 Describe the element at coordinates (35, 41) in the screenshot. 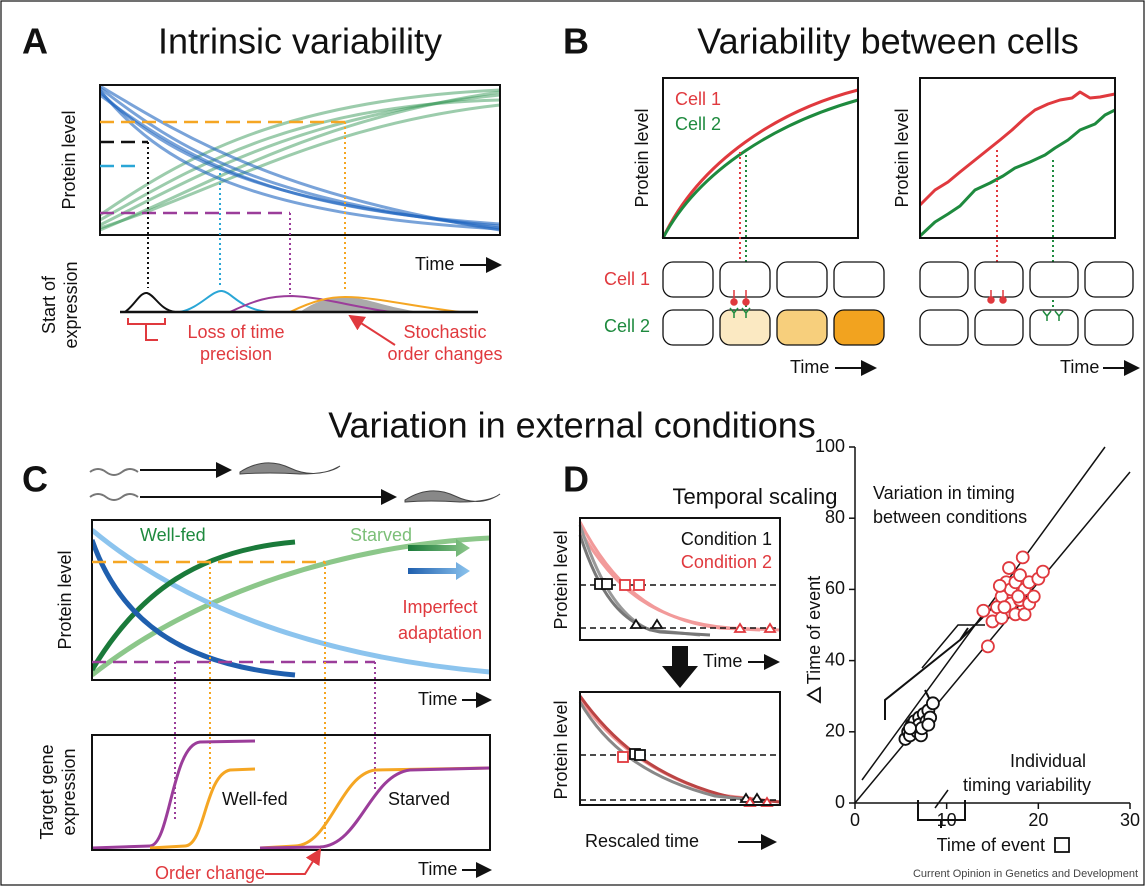

I see `panel-letter: A` at that location.